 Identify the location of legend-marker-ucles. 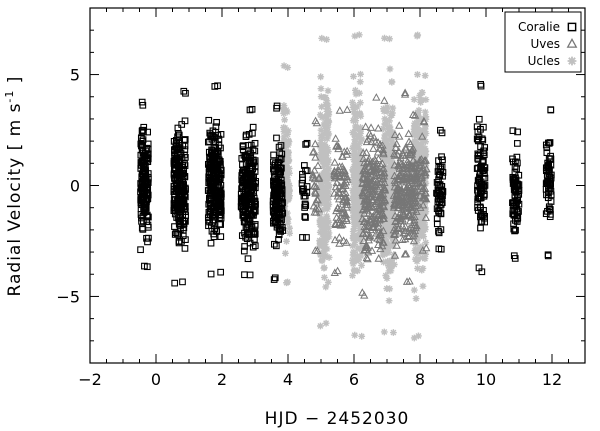
(572, 61).